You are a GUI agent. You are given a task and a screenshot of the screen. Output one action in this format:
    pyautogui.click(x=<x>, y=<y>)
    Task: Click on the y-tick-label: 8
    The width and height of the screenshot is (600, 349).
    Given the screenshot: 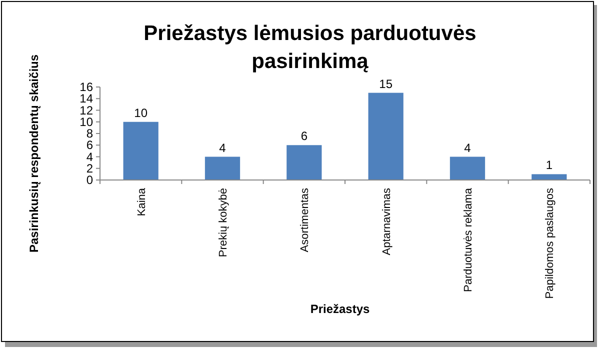 What is the action you would take?
    pyautogui.click(x=90, y=133)
    